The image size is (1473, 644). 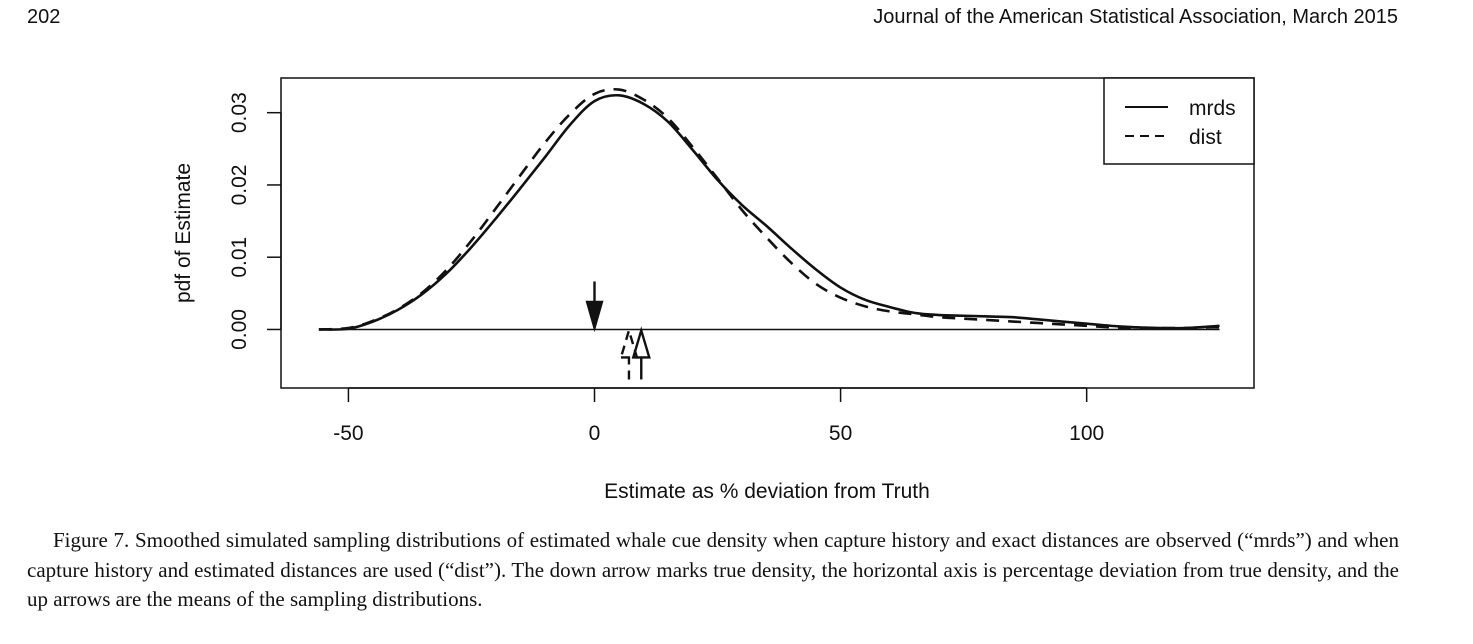 I want to click on y-tick-label: 0.02, so click(x=239, y=185).